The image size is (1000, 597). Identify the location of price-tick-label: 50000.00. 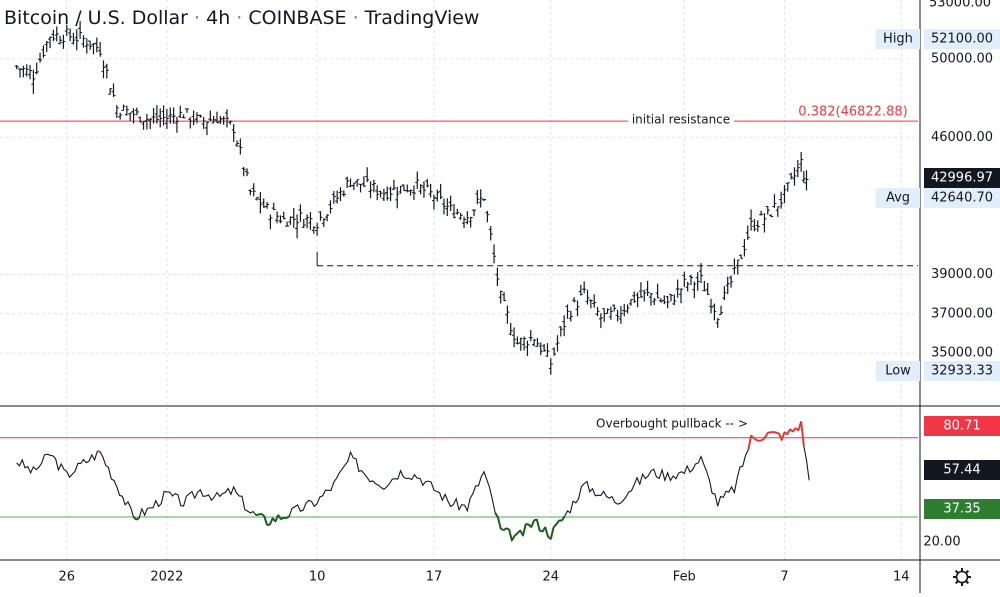
(962, 58).